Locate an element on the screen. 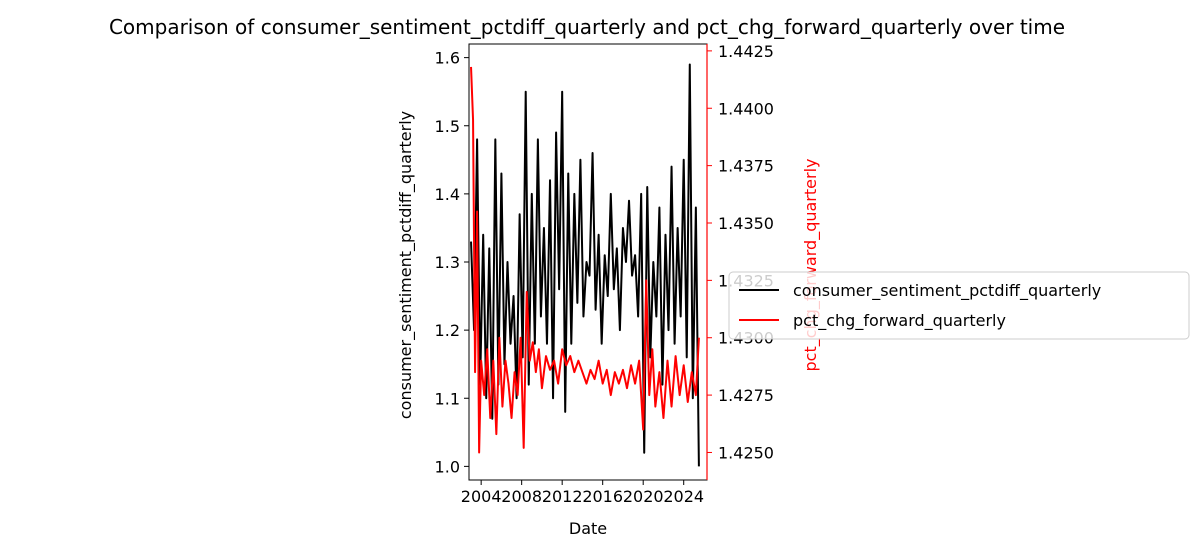 The height and width of the screenshot is (554, 1202). legend-label-consumer-sentiment: consumer_sentiment_pctdiff_quarterly is located at coordinates (947, 291).